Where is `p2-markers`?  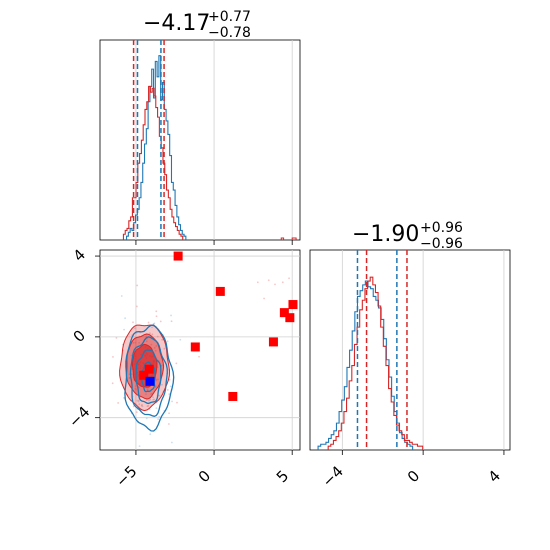
p2-markers is located at coordinates (218, 326).